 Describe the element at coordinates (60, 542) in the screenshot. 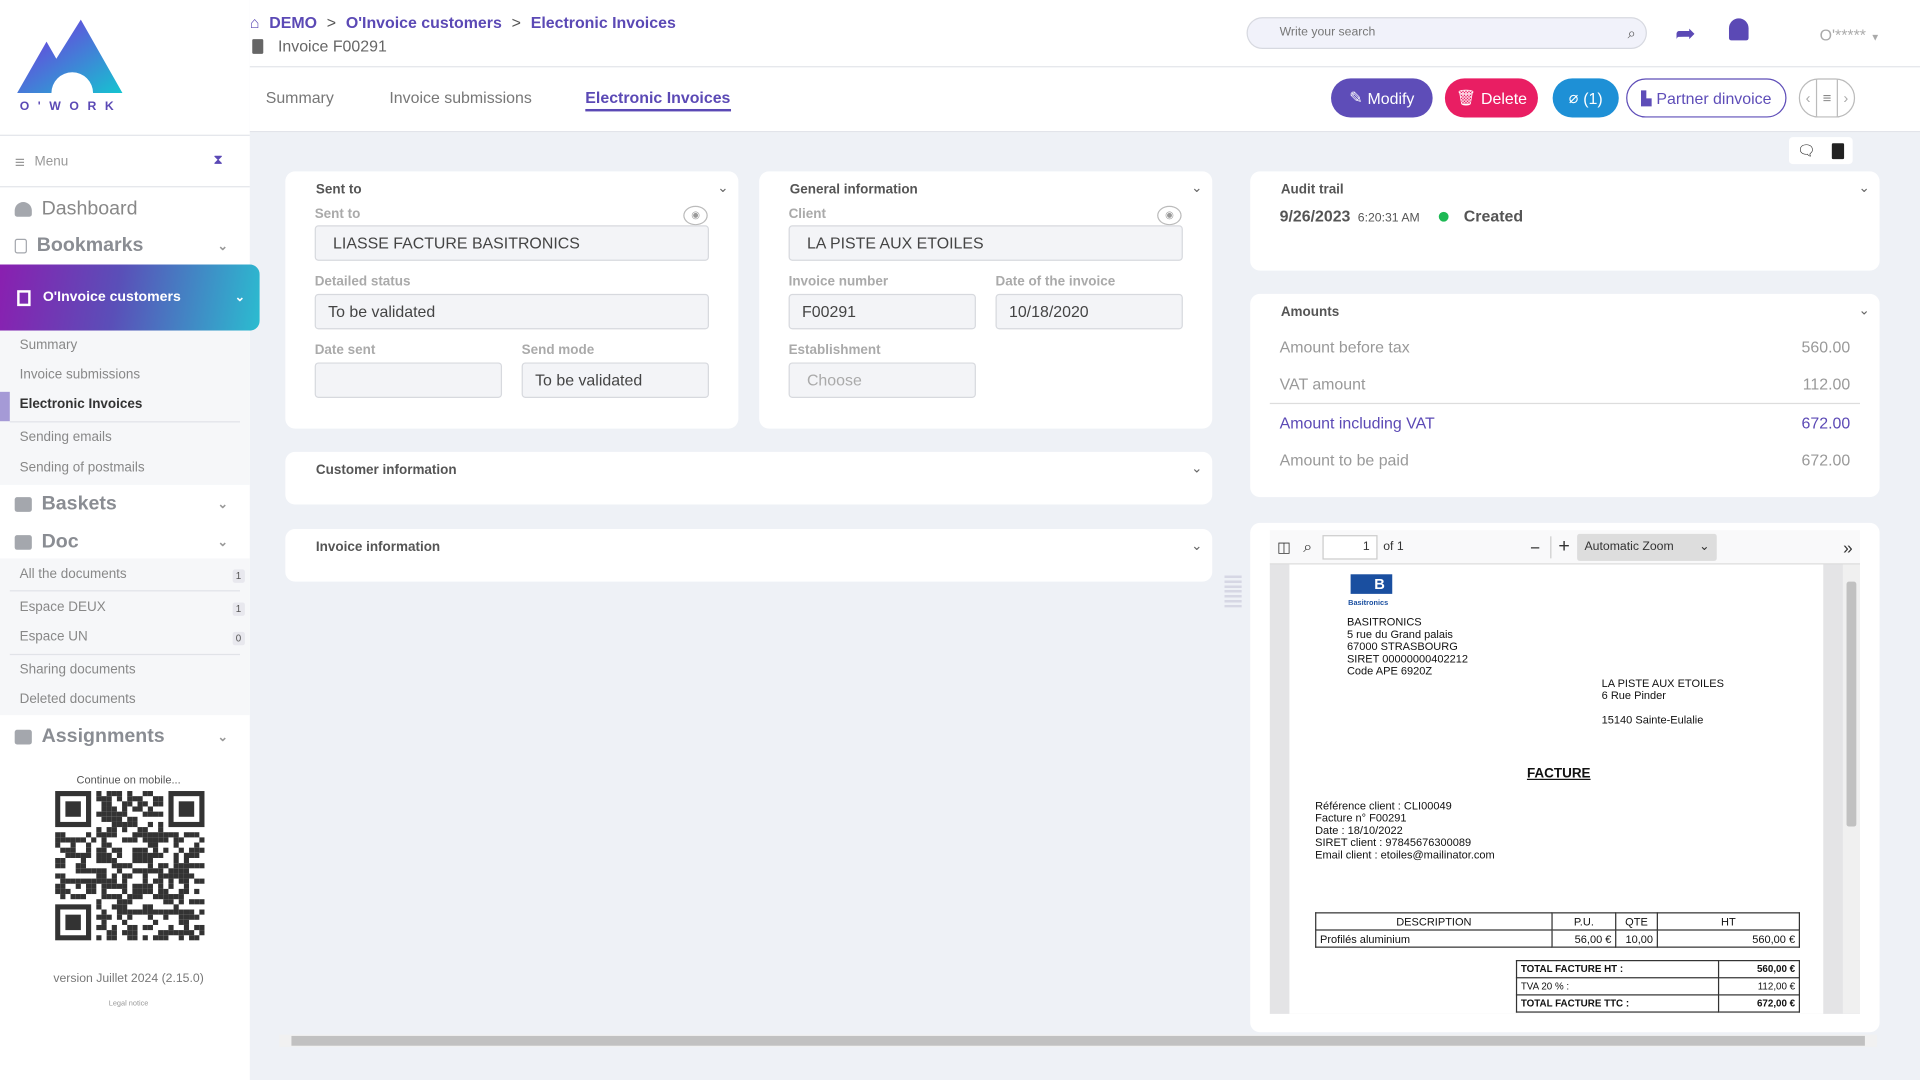

I see `label: Doc` at that location.